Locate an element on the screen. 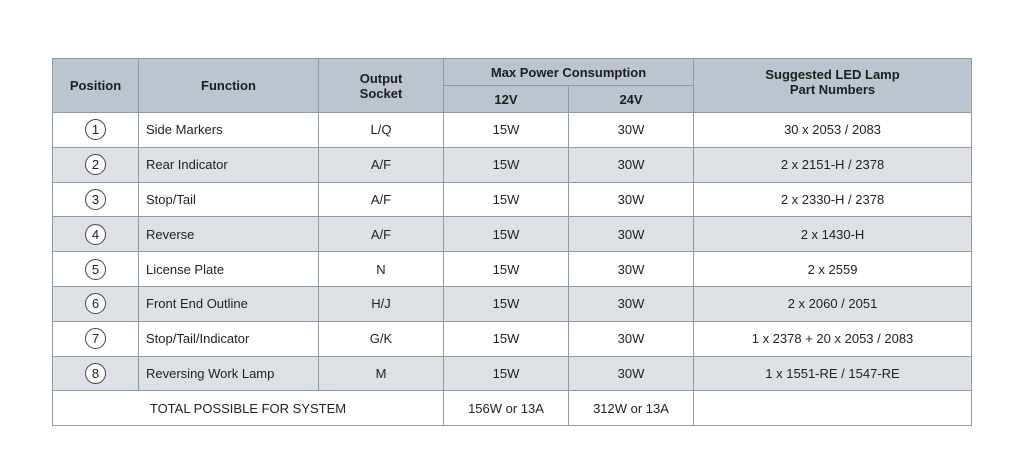 This screenshot has height=473, width=1024. function-cell: Reversing Work Lamp is located at coordinates (228, 373).